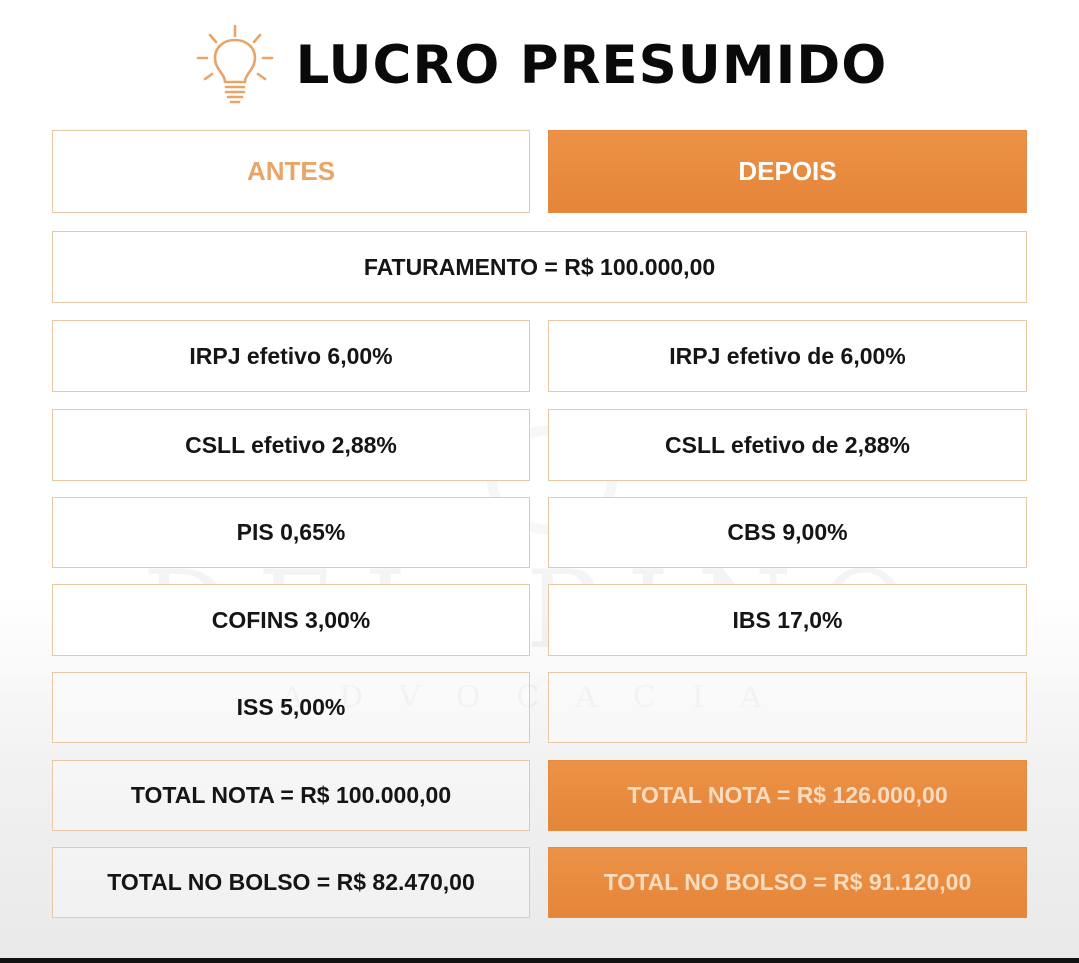  Describe the element at coordinates (539, 267) in the screenshot. I see `faturamento-box: FATURAMENTO = R$ 100.000,00` at that location.